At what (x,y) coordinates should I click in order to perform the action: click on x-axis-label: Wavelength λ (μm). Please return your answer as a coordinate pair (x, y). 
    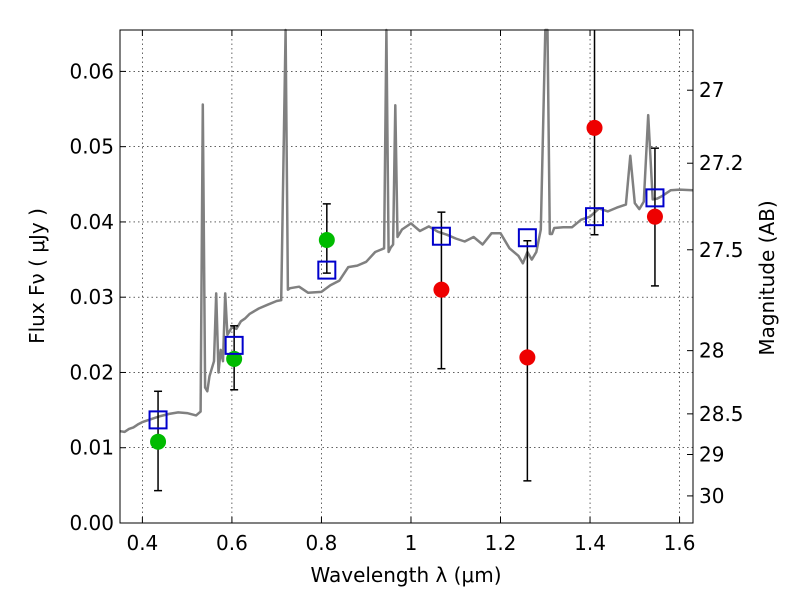
    Looking at the image, I should click on (405, 575).